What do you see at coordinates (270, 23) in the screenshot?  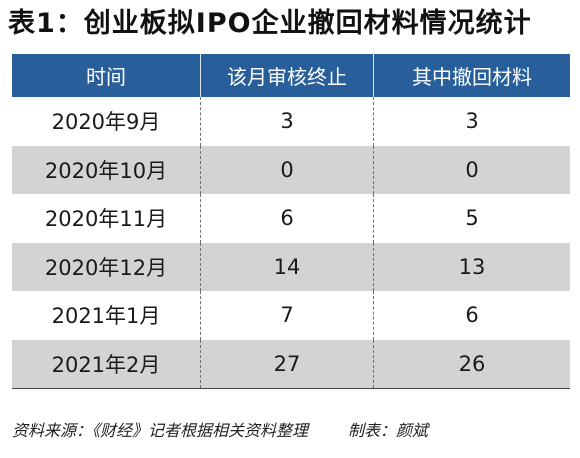 I see `table-title: 表1：创业板拟IPO企业撤回材料情况统计` at bounding box center [270, 23].